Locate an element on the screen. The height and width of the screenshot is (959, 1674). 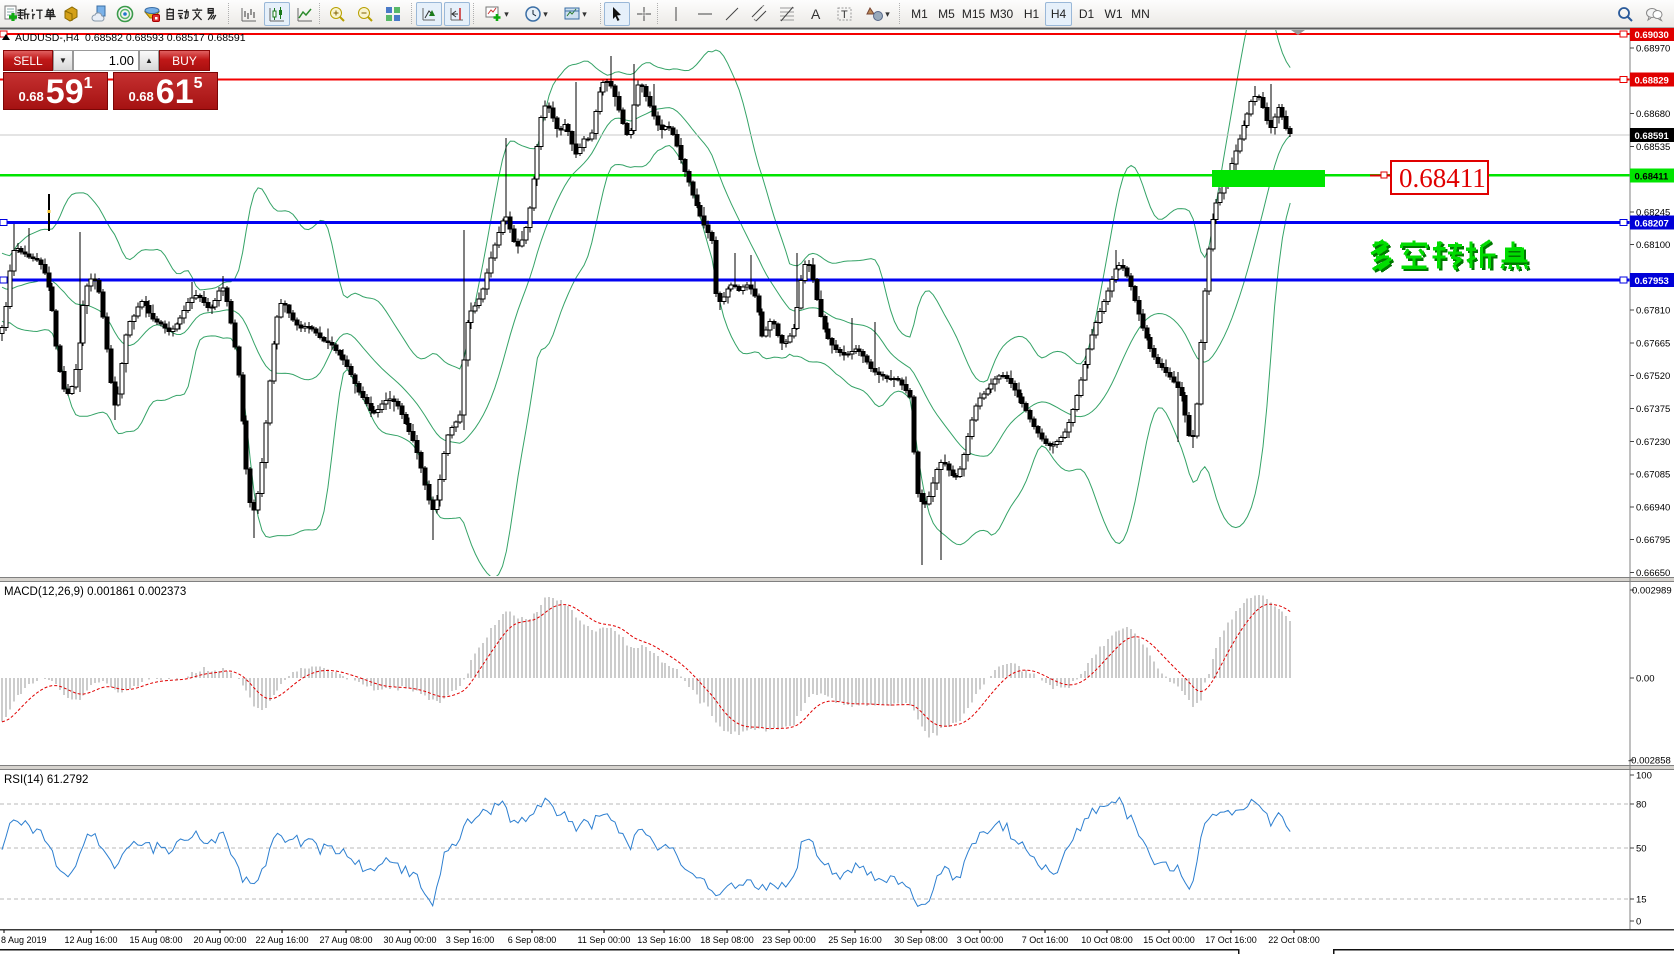
svg-text: 12 Aug 16:00 is located at coordinates (90, 940).